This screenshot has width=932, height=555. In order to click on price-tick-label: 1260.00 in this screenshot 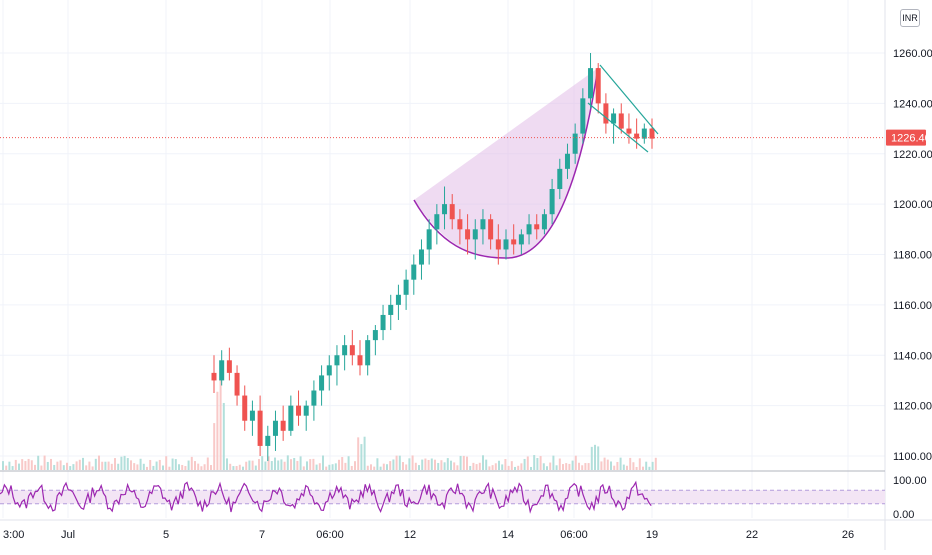, I will do `click(912, 54)`.